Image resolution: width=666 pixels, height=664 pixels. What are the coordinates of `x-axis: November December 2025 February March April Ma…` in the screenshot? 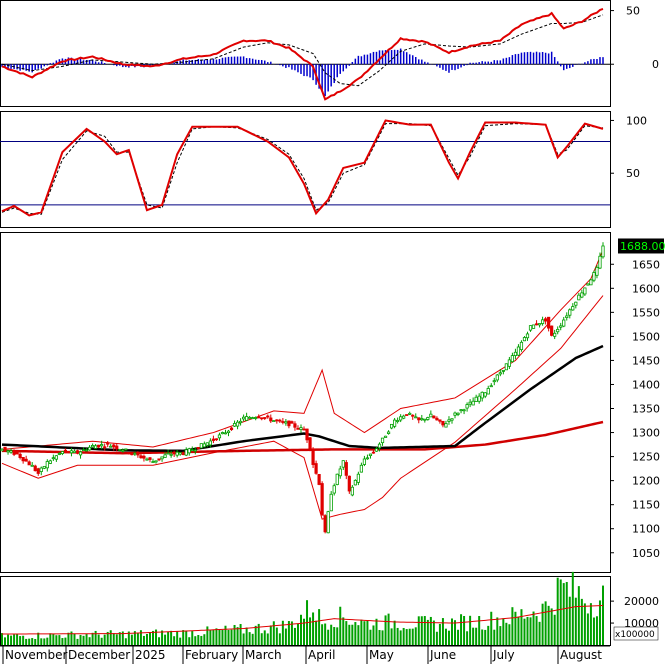 It's located at (305, 654).